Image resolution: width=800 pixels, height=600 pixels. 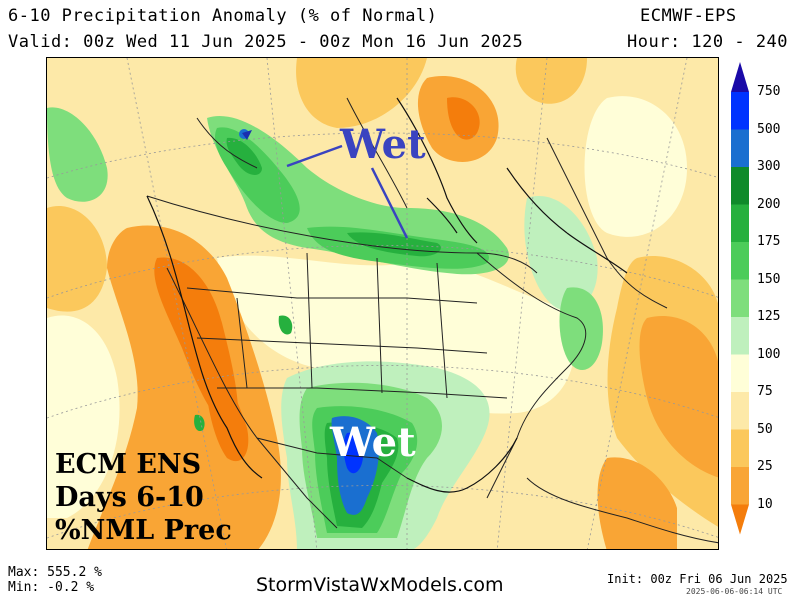 What do you see at coordinates (128, 464) in the screenshot?
I see `info-box-line-1: ECM ENS` at bounding box center [128, 464].